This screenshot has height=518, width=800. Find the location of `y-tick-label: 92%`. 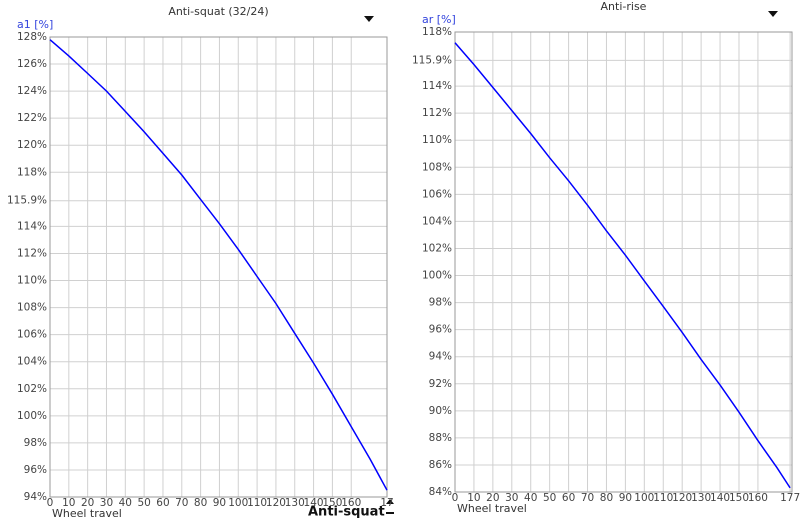

y-tick-label: 92% is located at coordinates (440, 384).